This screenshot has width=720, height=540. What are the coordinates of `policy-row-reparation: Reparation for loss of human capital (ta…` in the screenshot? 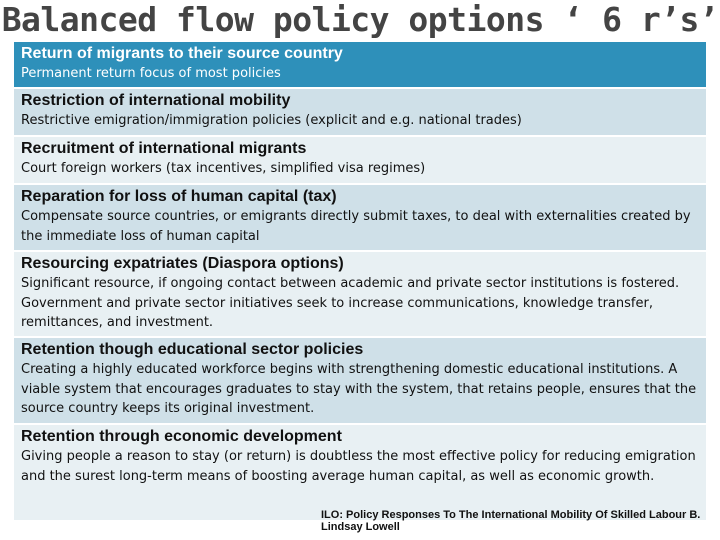 It's located at (360, 218).